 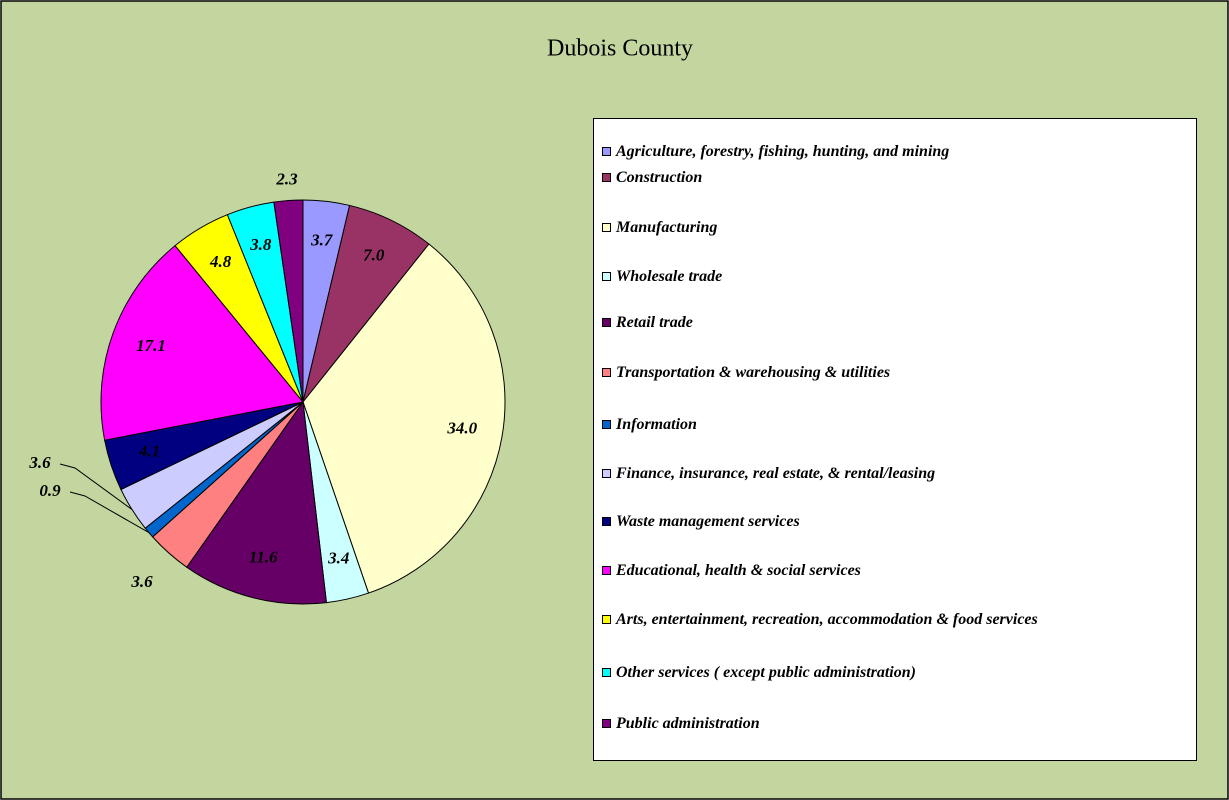 I want to click on legend-entry: Educational, health & social services, so click(x=859, y=570).